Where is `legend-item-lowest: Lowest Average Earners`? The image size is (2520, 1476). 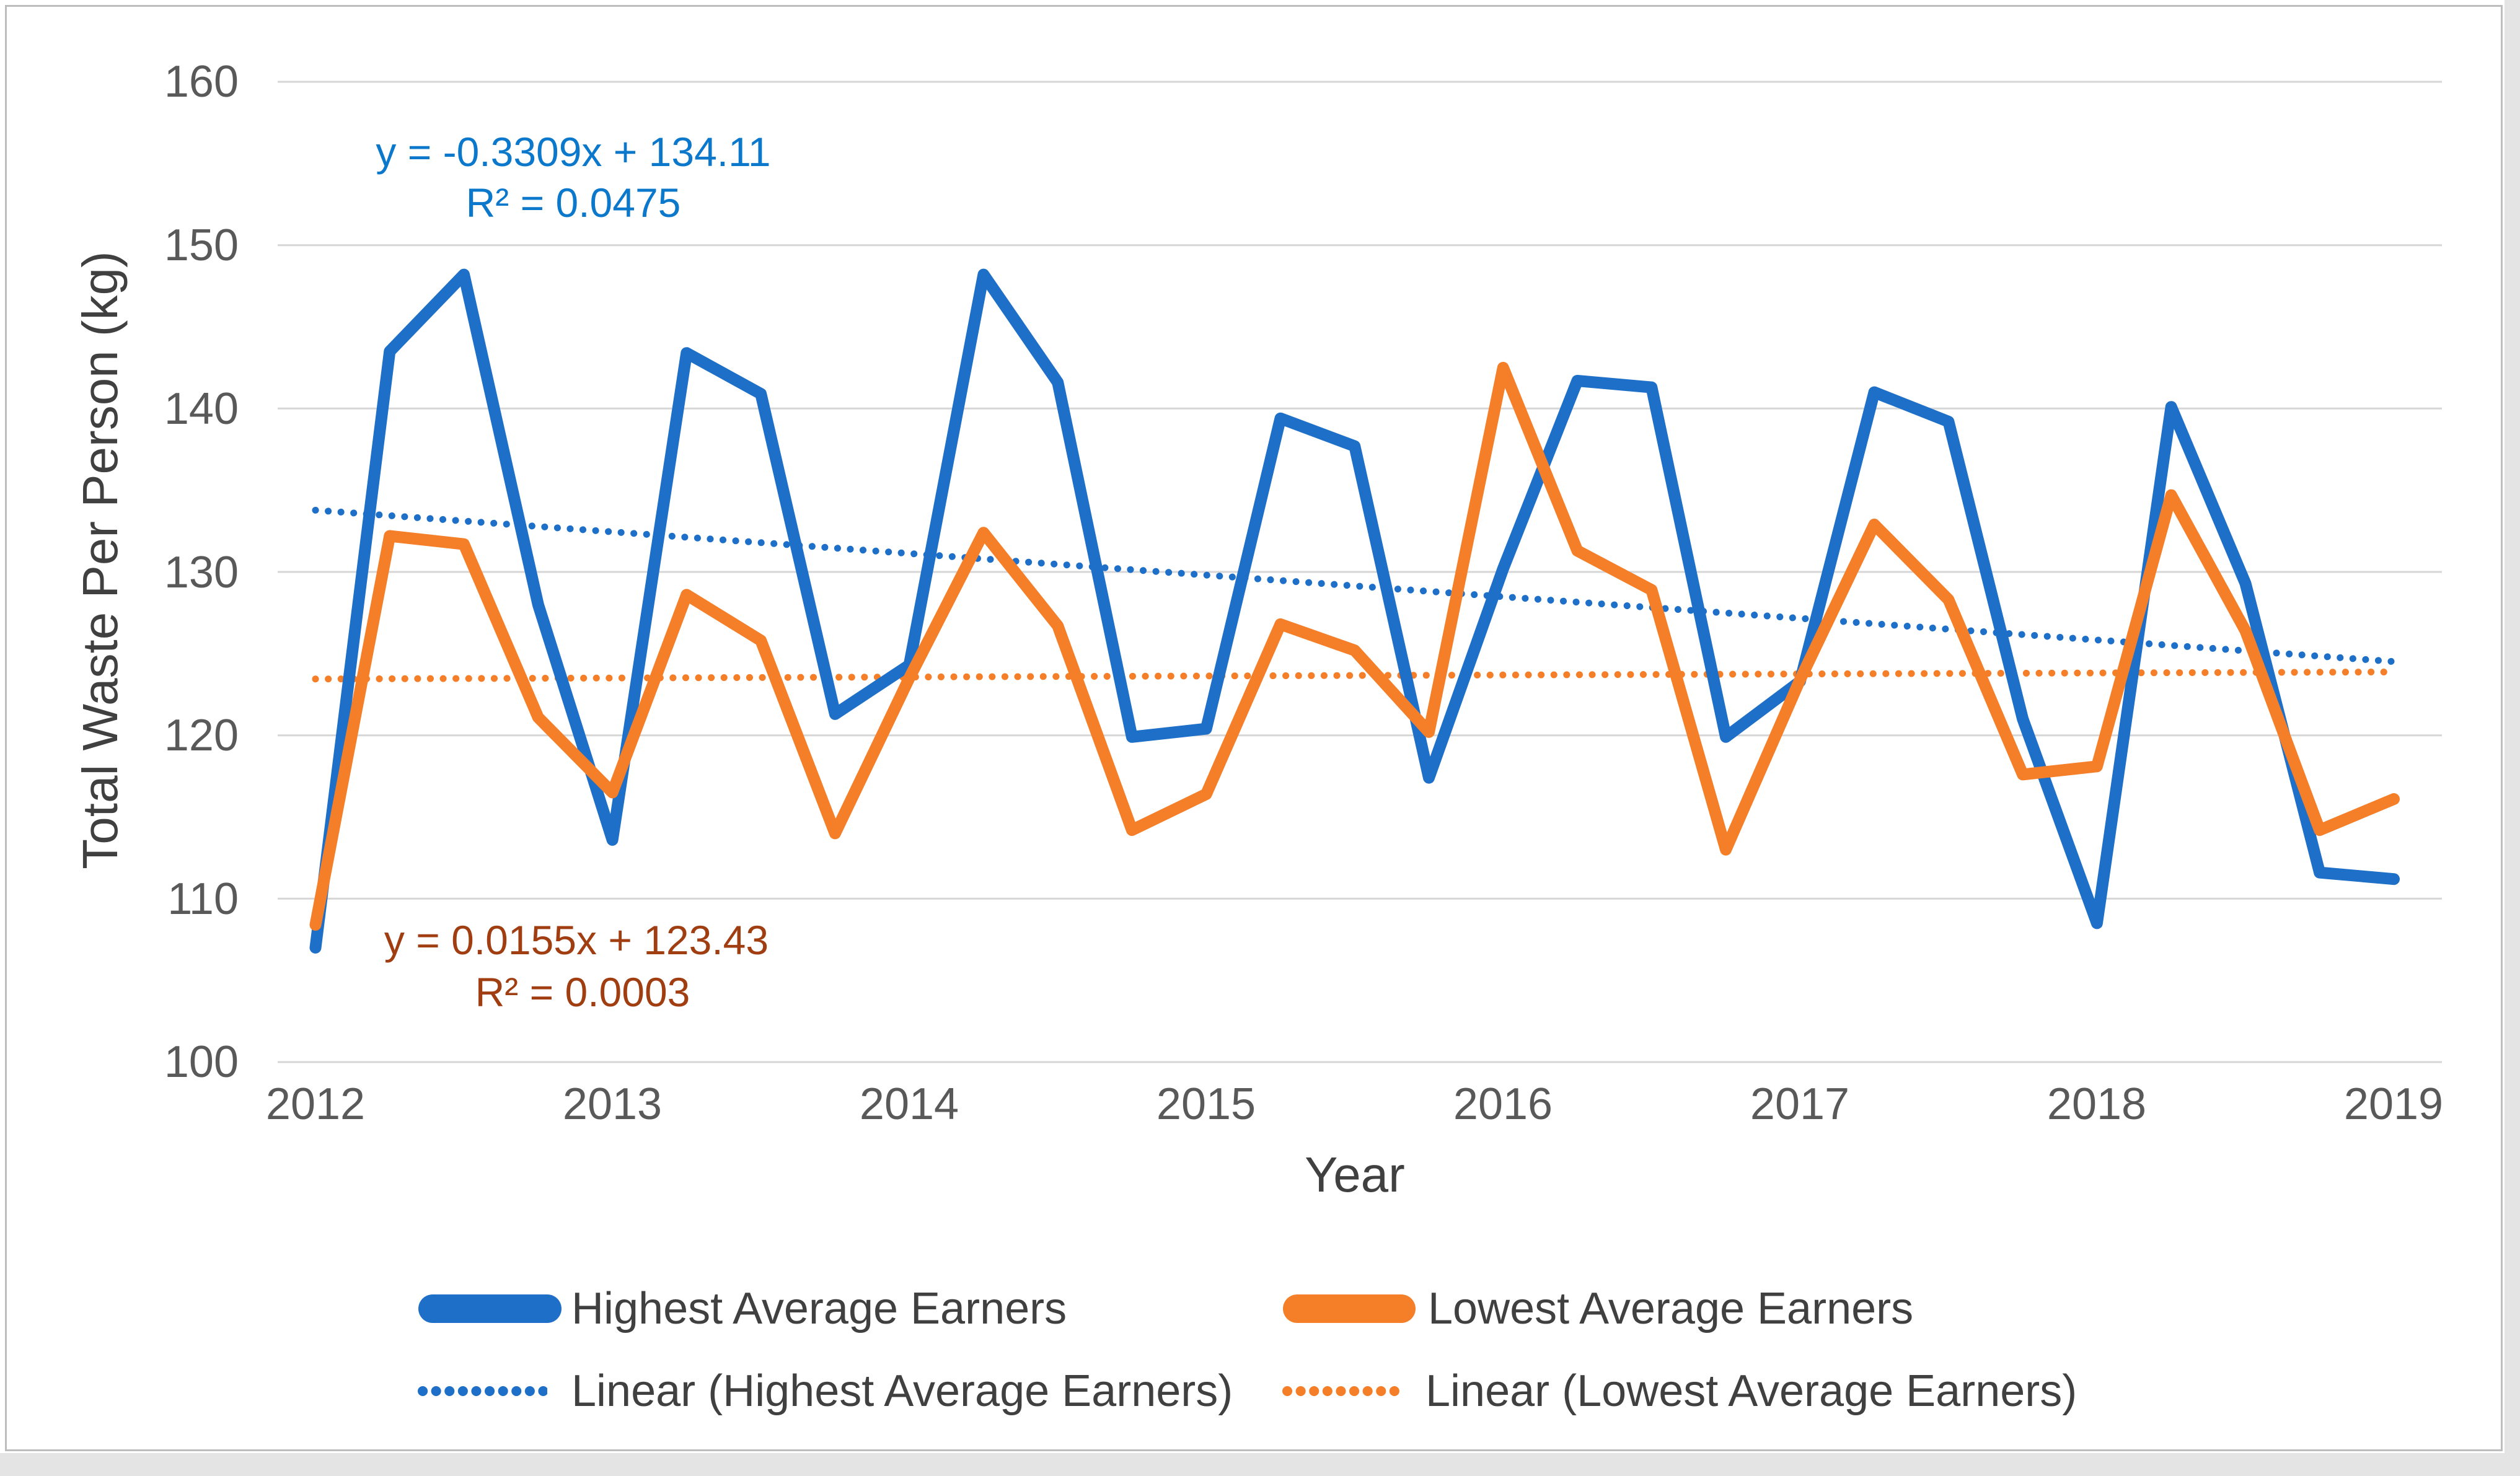
legend-item-lowest: Lowest Average Earners is located at coordinates (1597, 1309).